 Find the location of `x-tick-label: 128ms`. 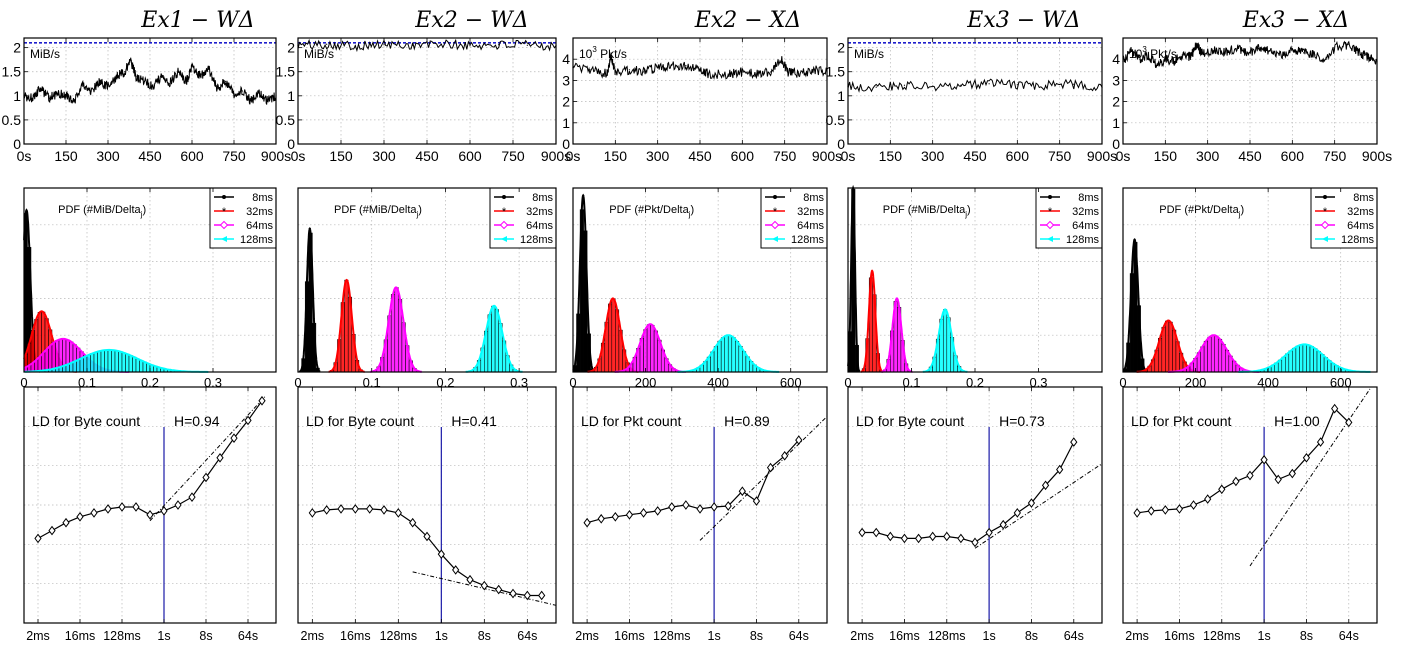

x-tick-label: 128ms is located at coordinates (122, 636).